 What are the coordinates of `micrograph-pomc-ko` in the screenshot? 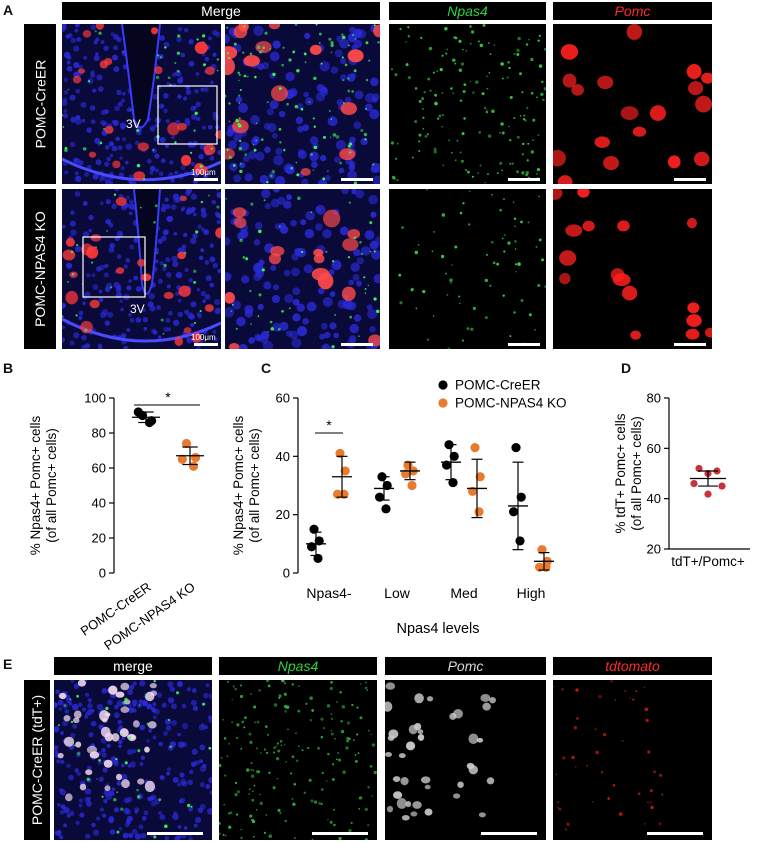 It's located at (632, 269).